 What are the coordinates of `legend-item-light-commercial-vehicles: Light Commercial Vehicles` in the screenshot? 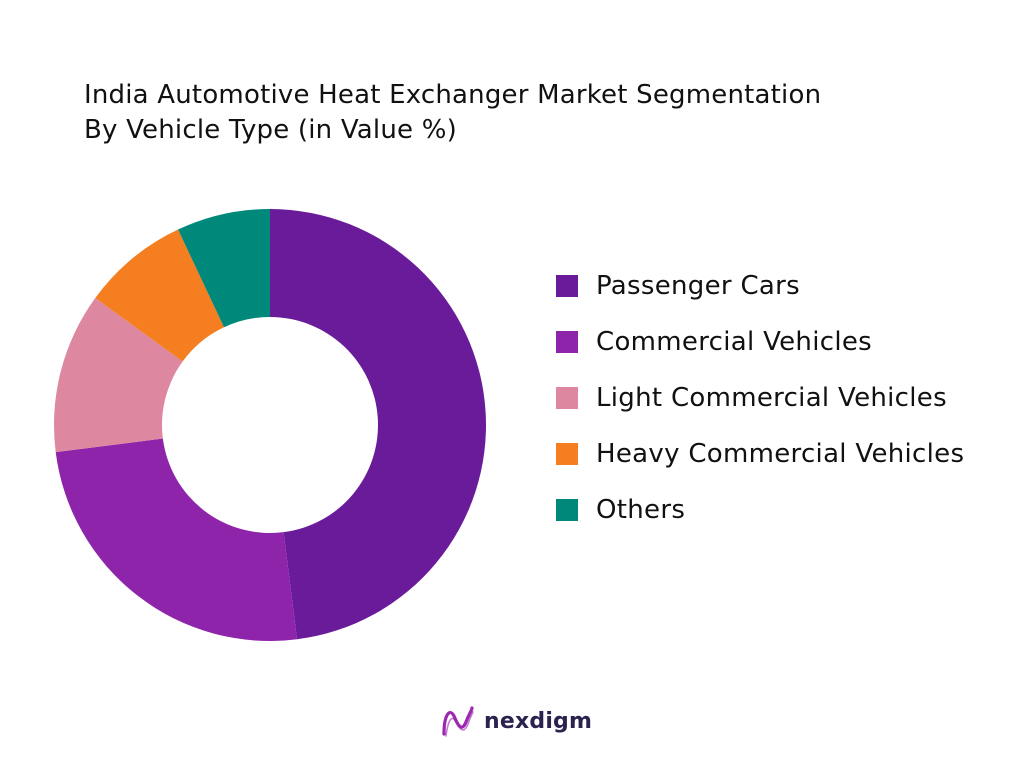 It's located at (760, 398).